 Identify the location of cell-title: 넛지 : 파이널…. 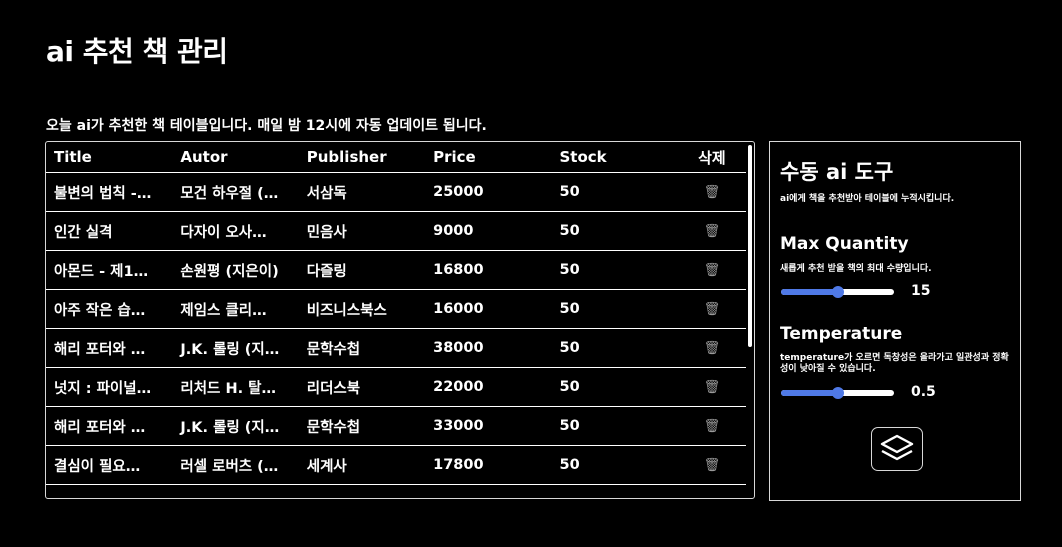
(109, 387).